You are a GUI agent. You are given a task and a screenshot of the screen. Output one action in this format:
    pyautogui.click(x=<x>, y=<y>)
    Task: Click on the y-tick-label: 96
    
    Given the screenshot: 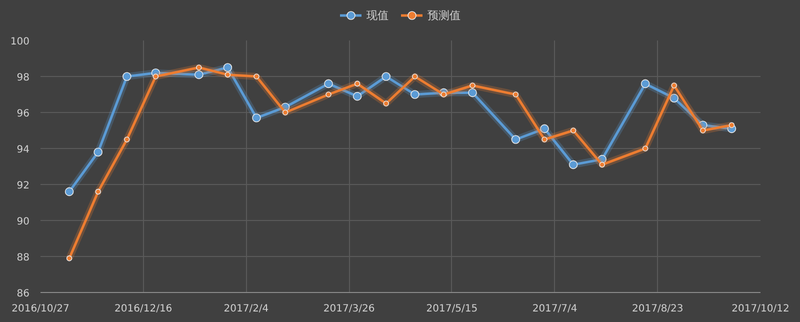 What is the action you would take?
    pyautogui.click(x=23, y=114)
    